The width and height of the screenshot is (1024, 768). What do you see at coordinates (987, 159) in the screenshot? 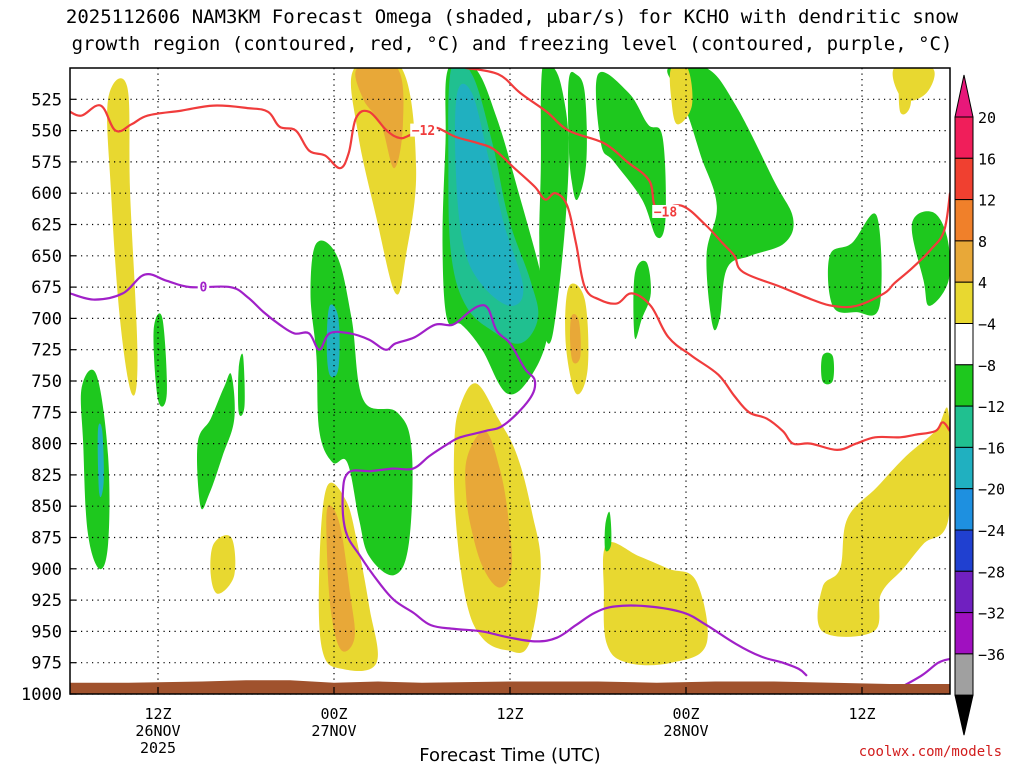
I see `colorbar-label-1: 16` at bounding box center [987, 159].